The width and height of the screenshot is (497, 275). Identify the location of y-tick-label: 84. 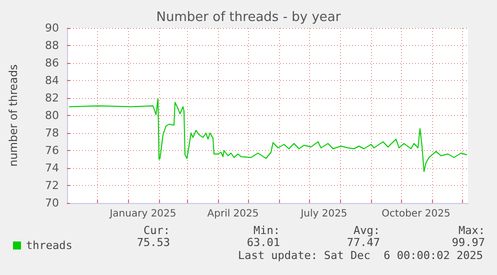
(52, 80).